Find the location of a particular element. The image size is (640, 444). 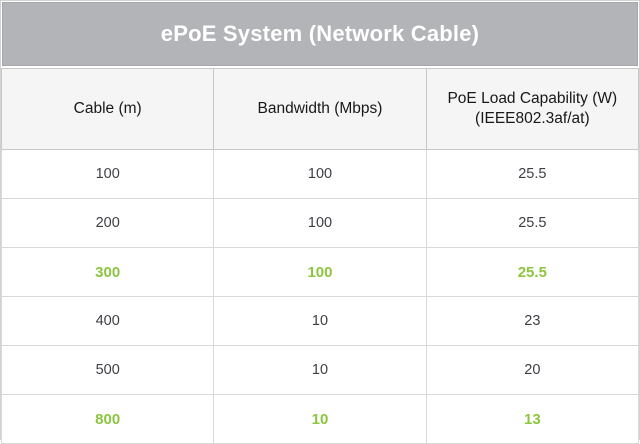

table-row: 400 10 23 is located at coordinates (320, 321).